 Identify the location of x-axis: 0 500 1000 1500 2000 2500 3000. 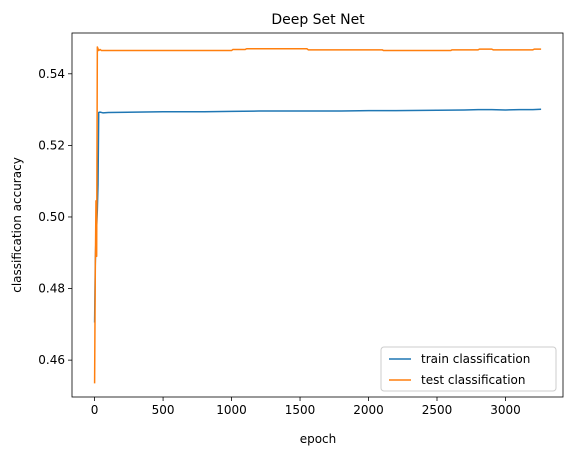
(306, 407).